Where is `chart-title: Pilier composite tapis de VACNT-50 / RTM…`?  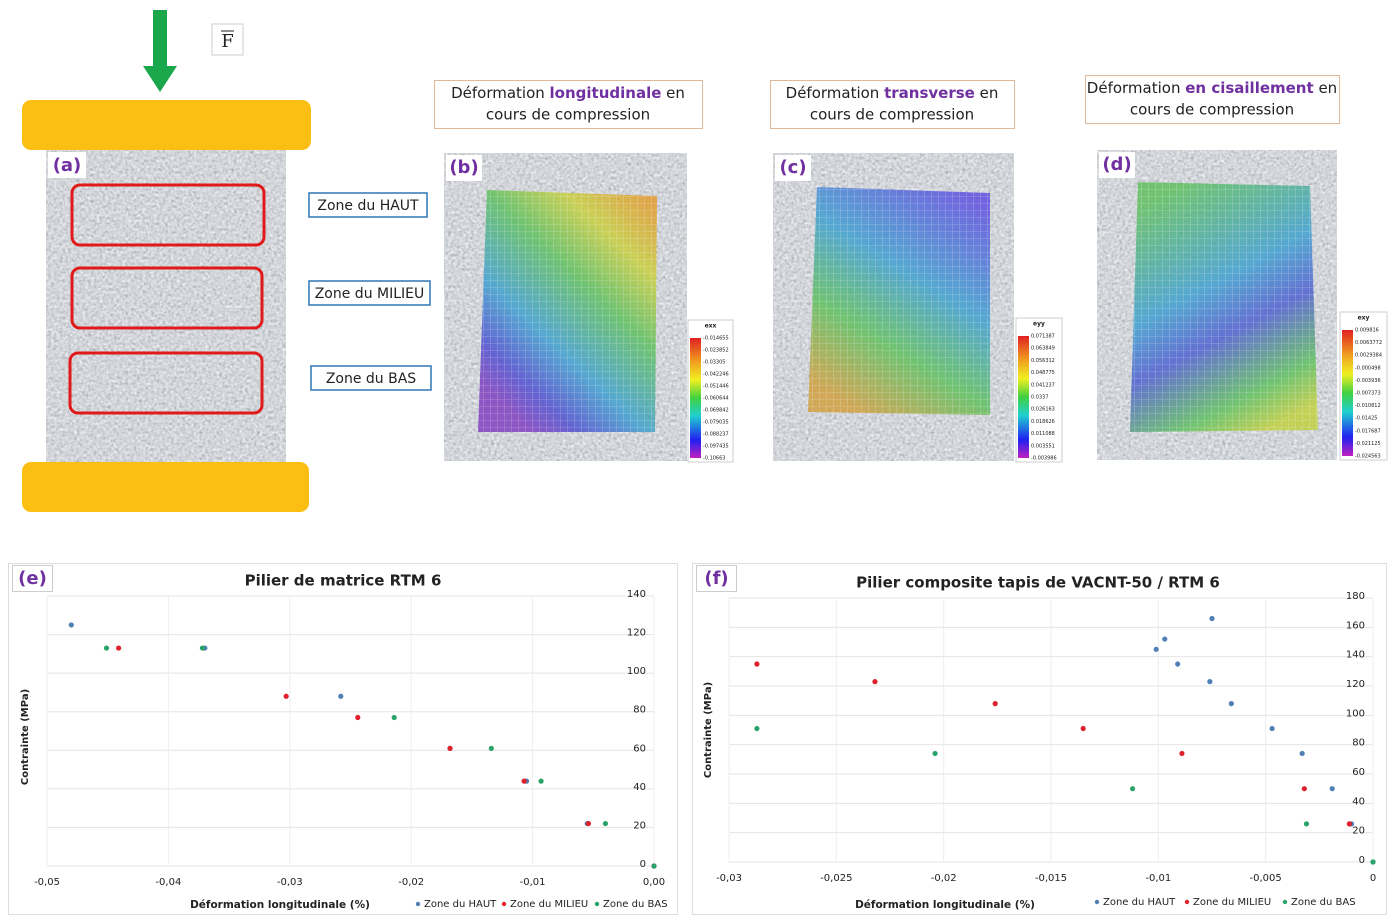
chart-title: Pilier composite tapis de VACNT-50 / RTM… is located at coordinates (1038, 583).